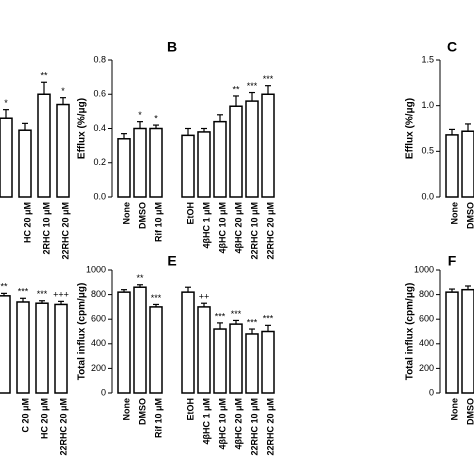 The image size is (474, 474). I want to click on significance: ++, so click(204, 297).